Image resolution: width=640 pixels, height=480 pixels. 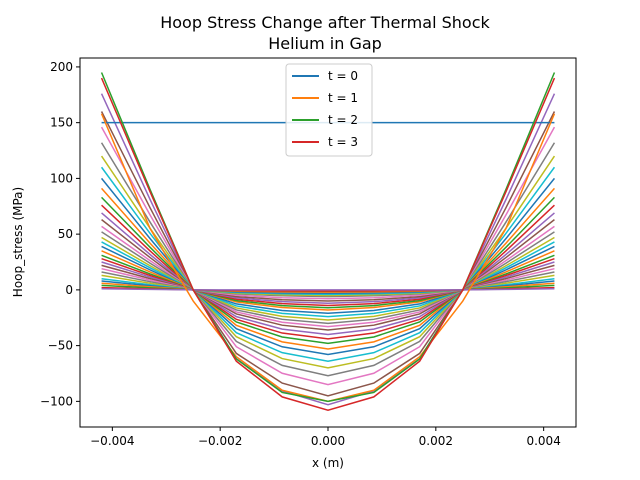 What do you see at coordinates (343, 120) in the screenshot?
I see `legend-label: t = 2` at bounding box center [343, 120].